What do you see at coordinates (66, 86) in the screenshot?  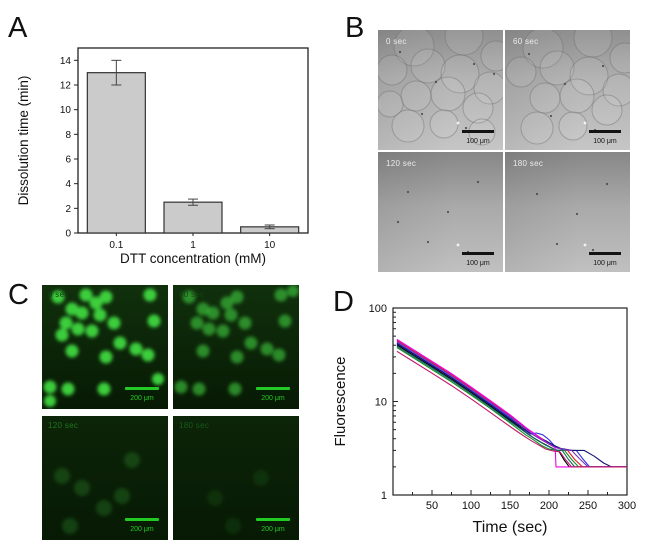 I see `svg-text: 12` at bounding box center [66, 86].